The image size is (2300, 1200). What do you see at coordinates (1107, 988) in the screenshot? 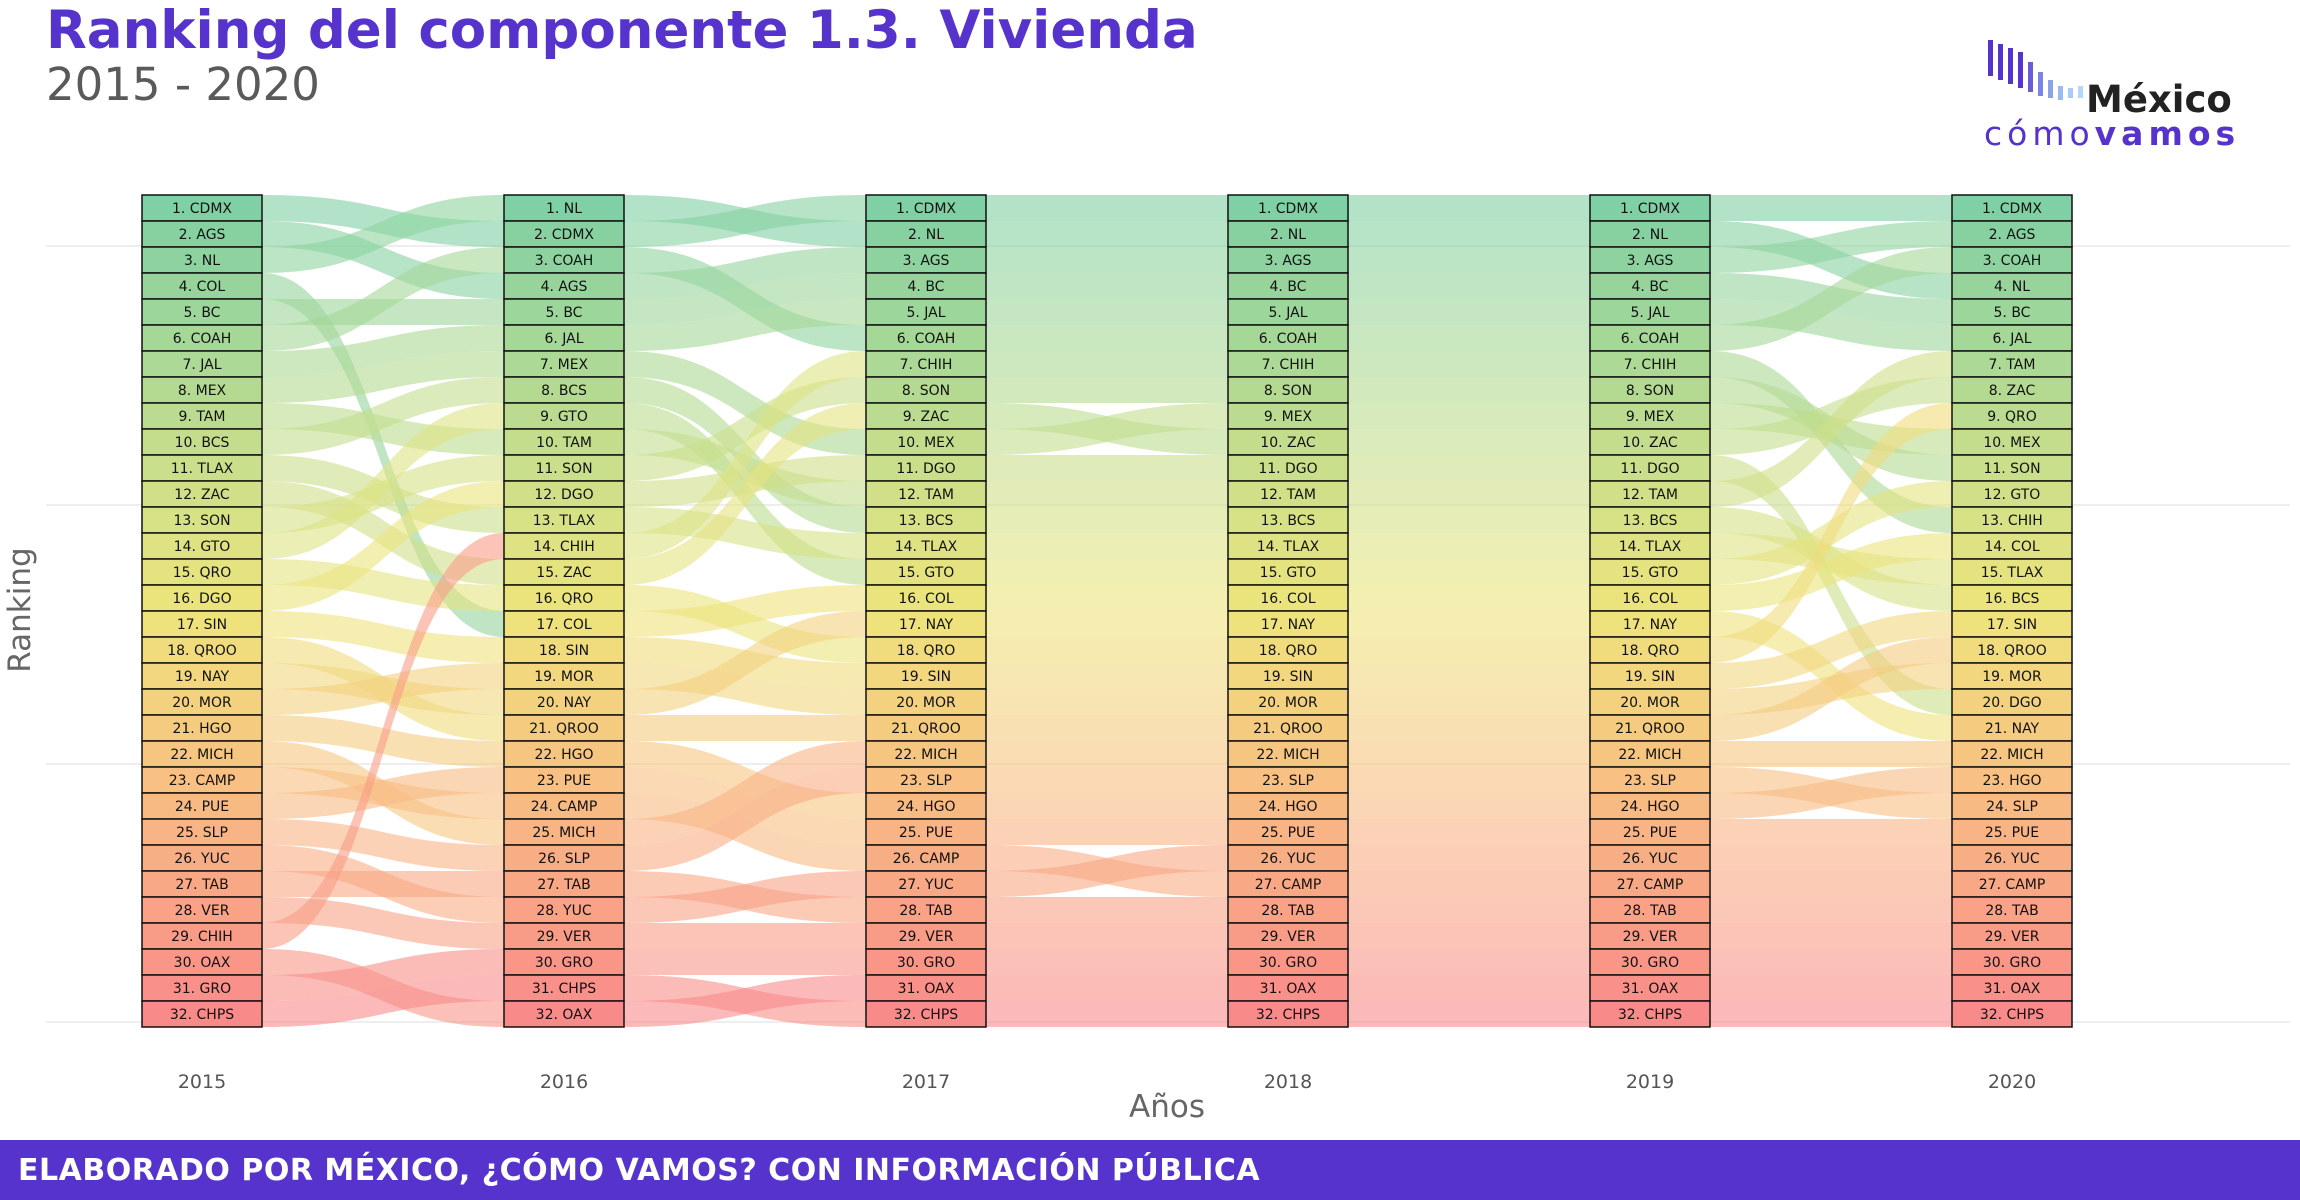
I see `flow-oax-2017` at bounding box center [1107, 988].